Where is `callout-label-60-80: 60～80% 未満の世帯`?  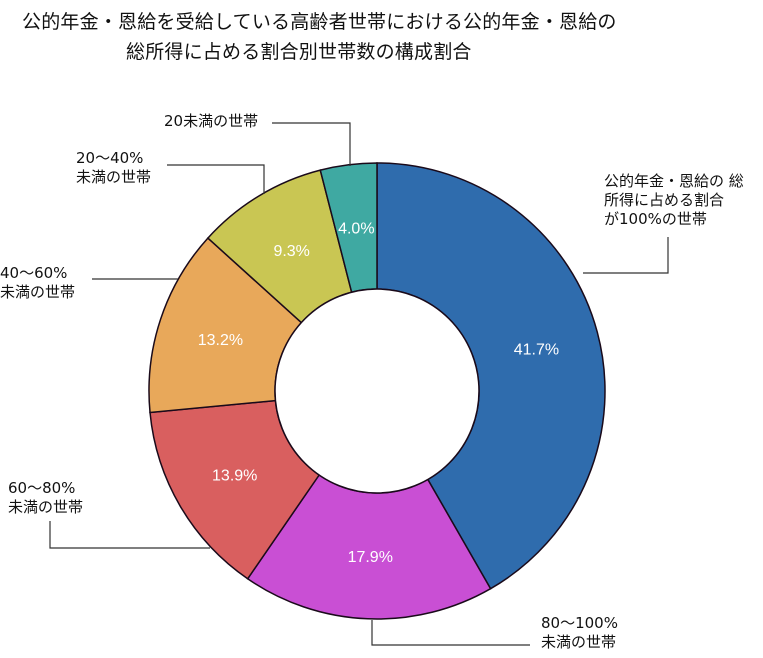 callout-label-60-80: 60～80% 未満の世帯 is located at coordinates (45, 498).